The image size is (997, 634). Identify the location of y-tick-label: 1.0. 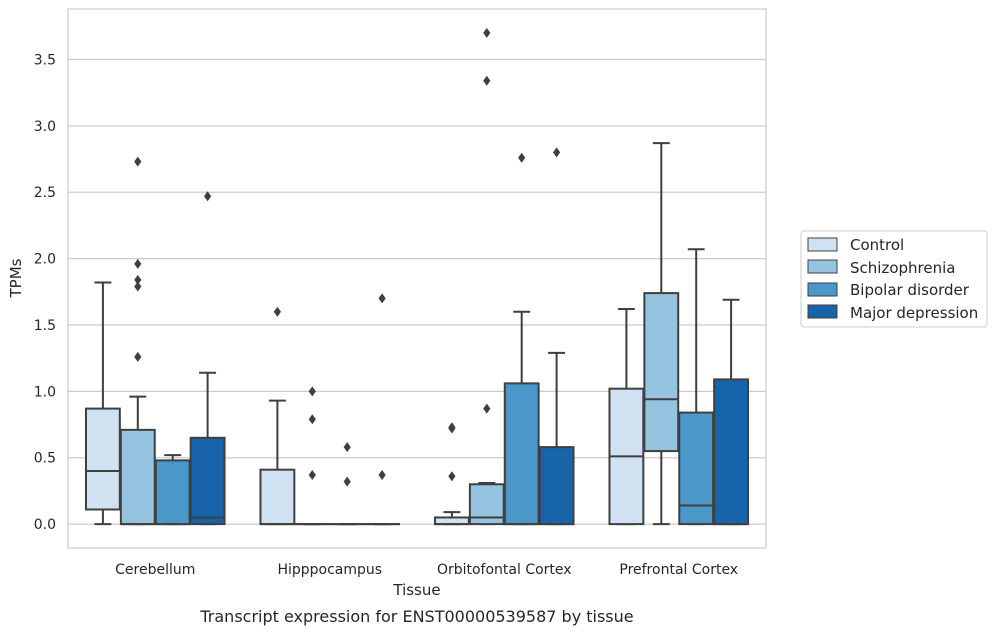
(45, 392).